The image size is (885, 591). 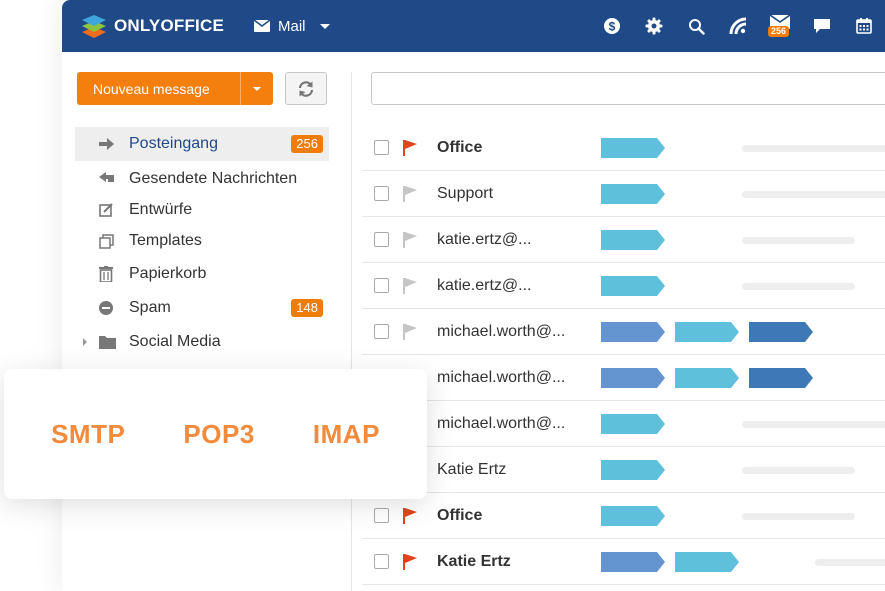 I want to click on onlyoffice-logo: ONLYOFFICE, so click(x=152, y=26).